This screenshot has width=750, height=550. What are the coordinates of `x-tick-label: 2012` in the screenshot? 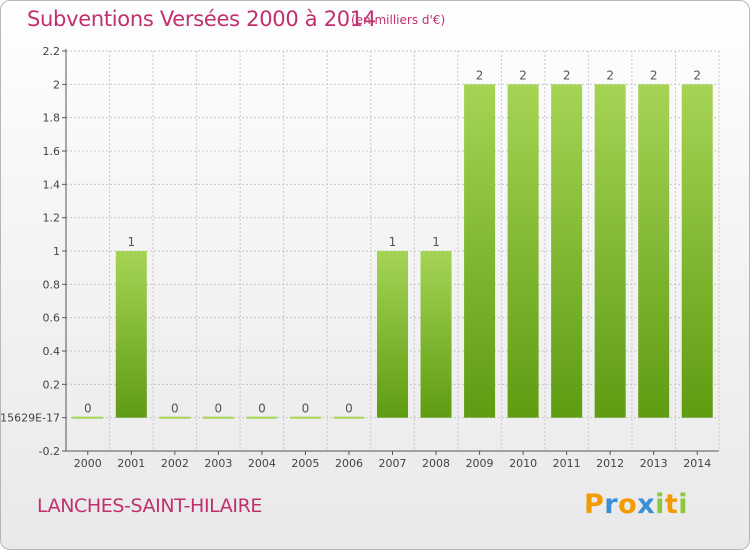 It's located at (610, 463).